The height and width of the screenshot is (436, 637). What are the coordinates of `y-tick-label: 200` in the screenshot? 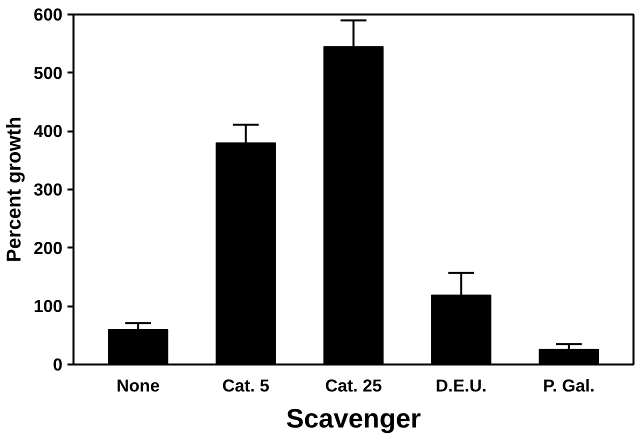 It's located at (48, 248).